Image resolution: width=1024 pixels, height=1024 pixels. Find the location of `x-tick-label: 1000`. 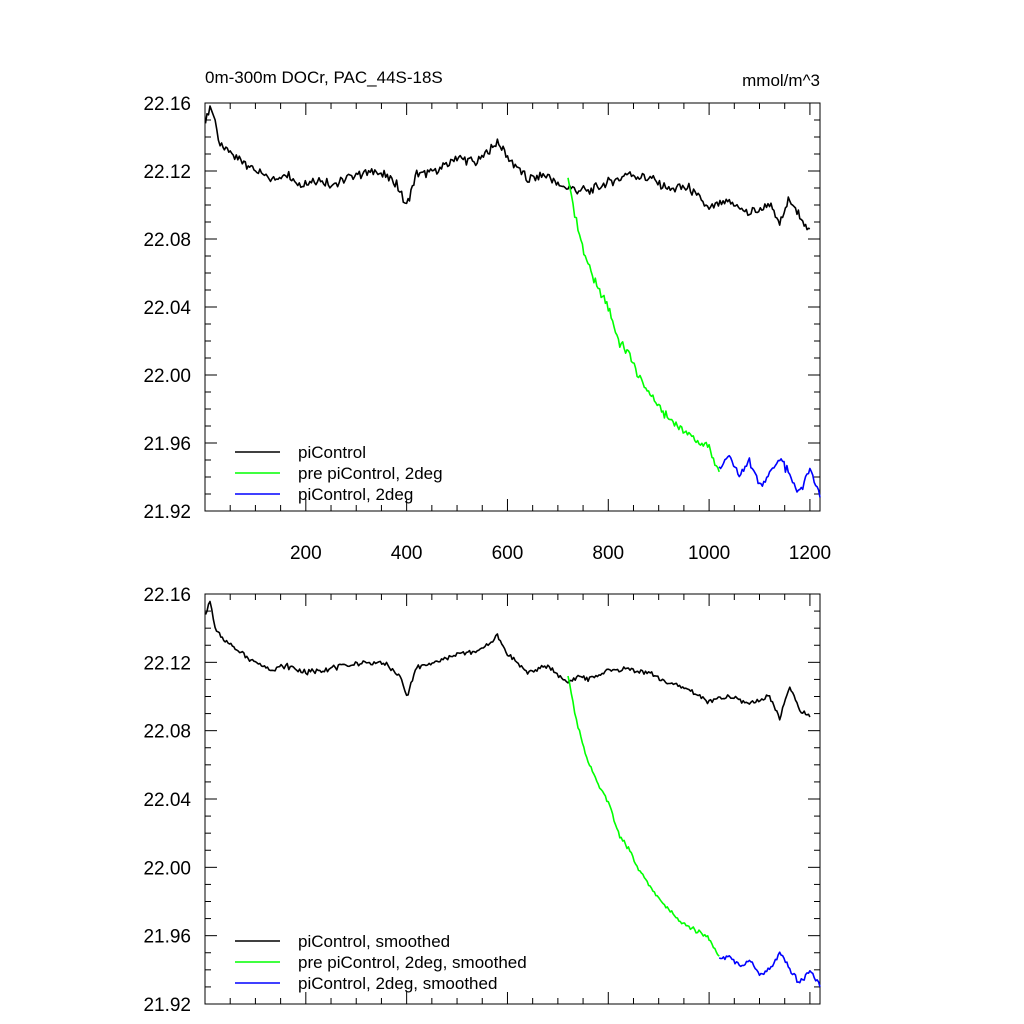

x-tick-label: 1000 is located at coordinates (709, 553).